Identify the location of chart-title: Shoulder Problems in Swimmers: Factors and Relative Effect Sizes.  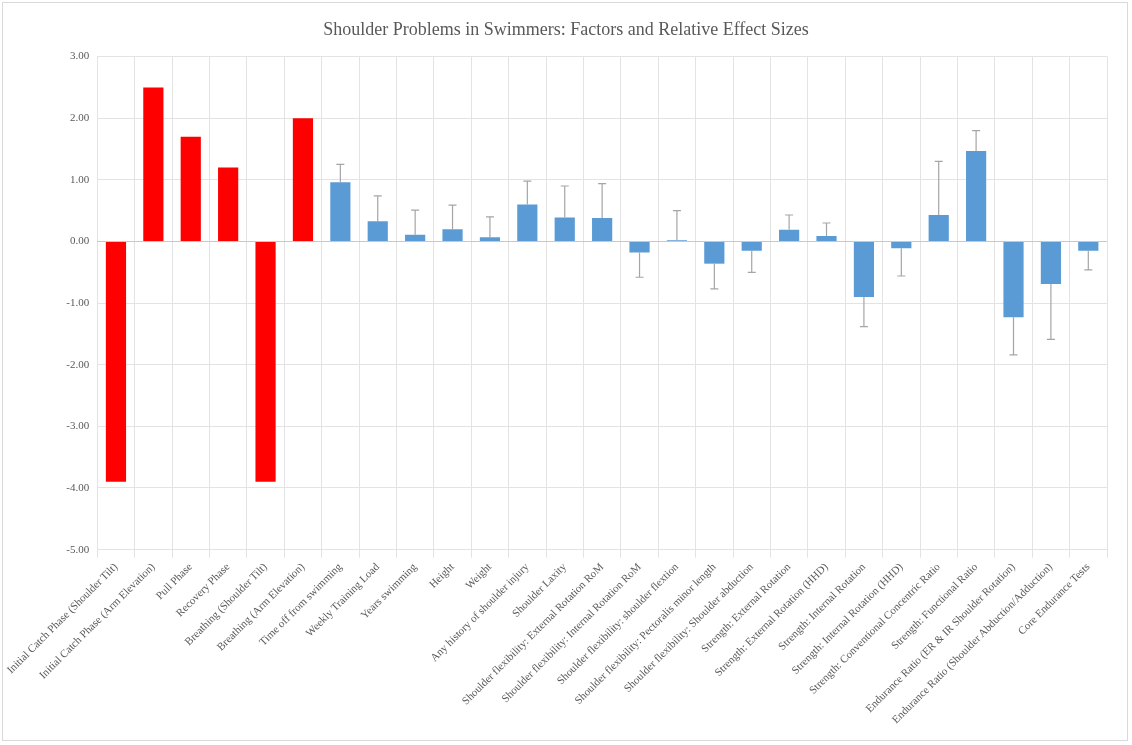
(566, 28).